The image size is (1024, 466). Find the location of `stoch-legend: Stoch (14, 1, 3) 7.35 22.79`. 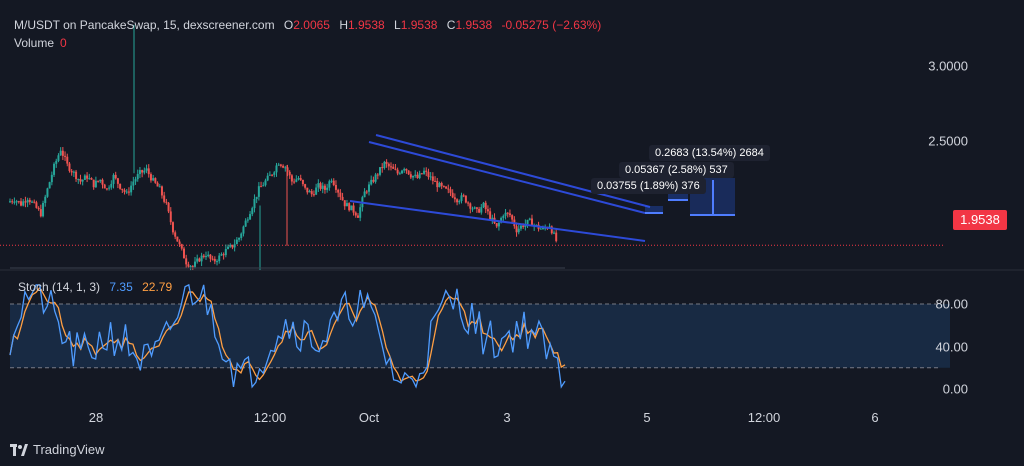

stoch-legend: Stoch (14, 1, 3) 7.35 22.79 is located at coordinates (95, 287).